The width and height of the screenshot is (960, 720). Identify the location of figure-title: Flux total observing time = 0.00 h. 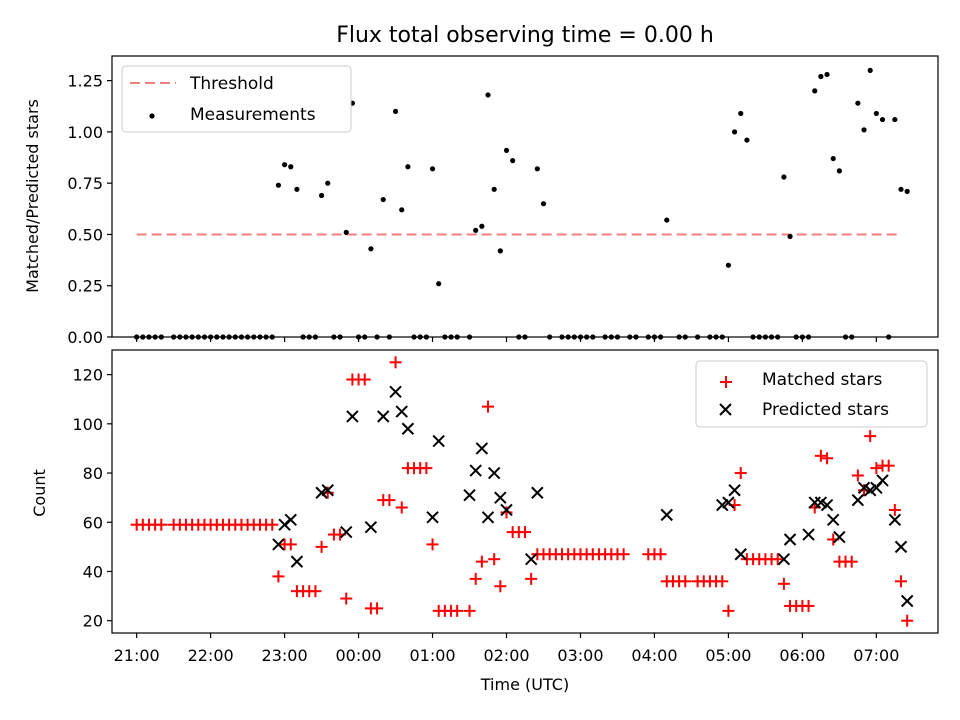
(525, 35).